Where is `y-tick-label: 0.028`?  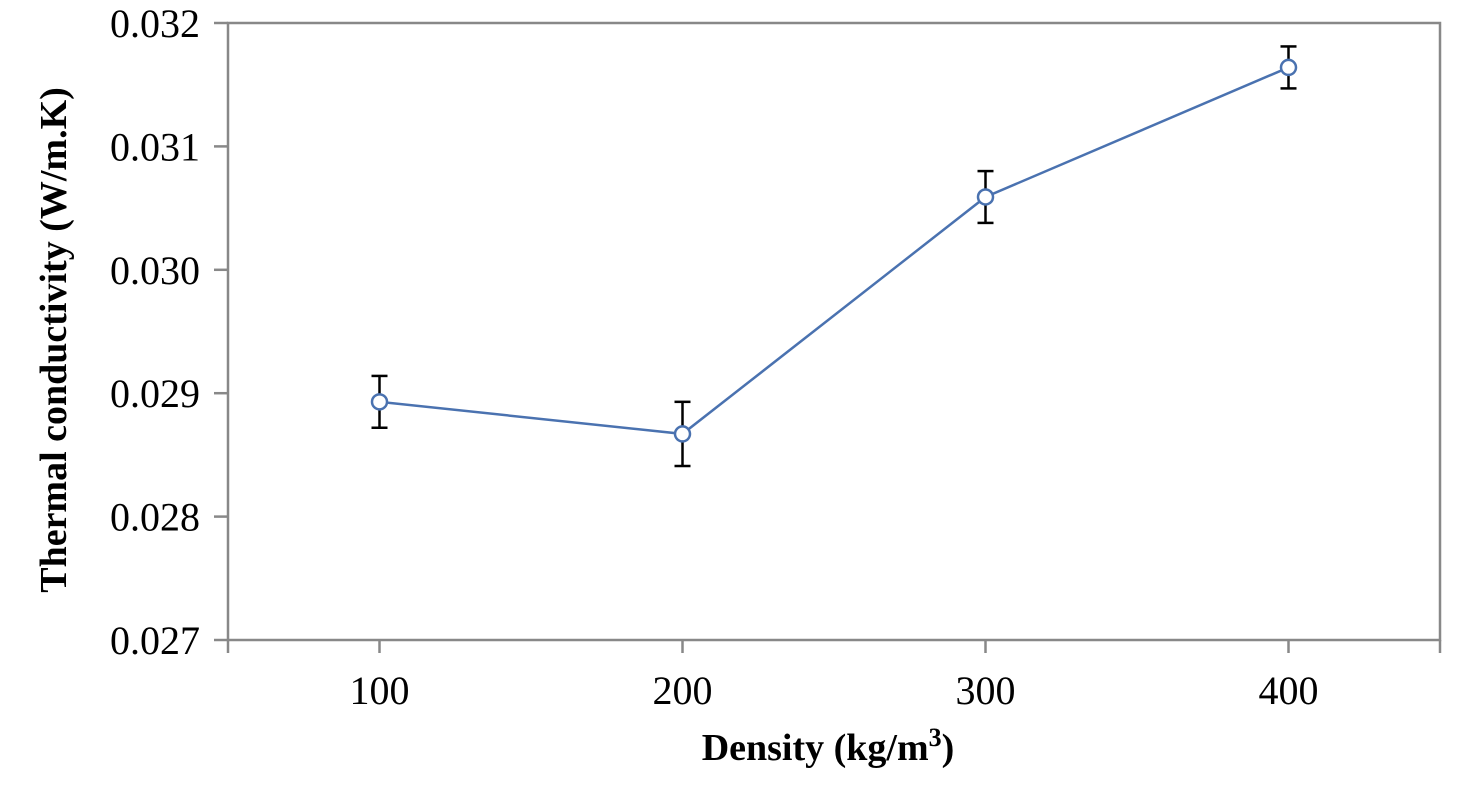 y-tick-label: 0.028 is located at coordinates (155, 517).